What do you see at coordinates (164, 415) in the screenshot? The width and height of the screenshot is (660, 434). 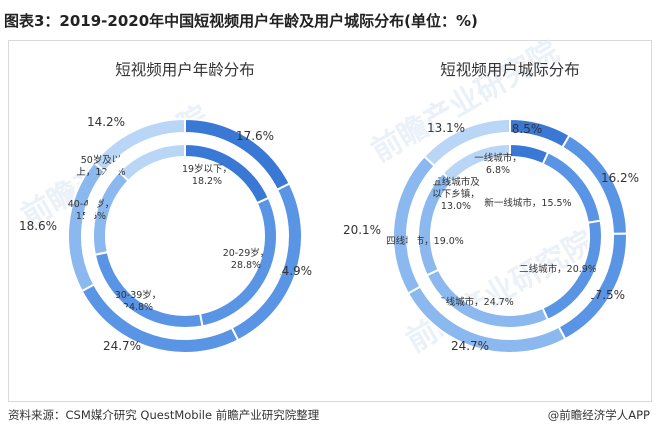 I see `source-note: 资料来源：CSM媒介研究 QuestMobile 前瞻产业研究院整理` at bounding box center [164, 415].